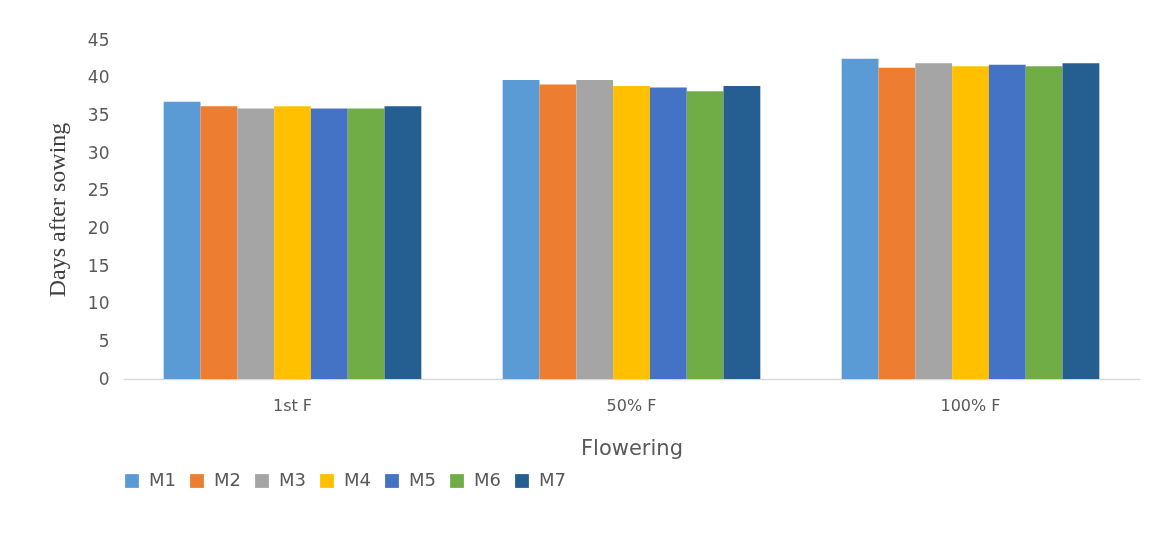 This screenshot has width=1157, height=554. I want to click on x-axis-title: Flowering, so click(632, 447).